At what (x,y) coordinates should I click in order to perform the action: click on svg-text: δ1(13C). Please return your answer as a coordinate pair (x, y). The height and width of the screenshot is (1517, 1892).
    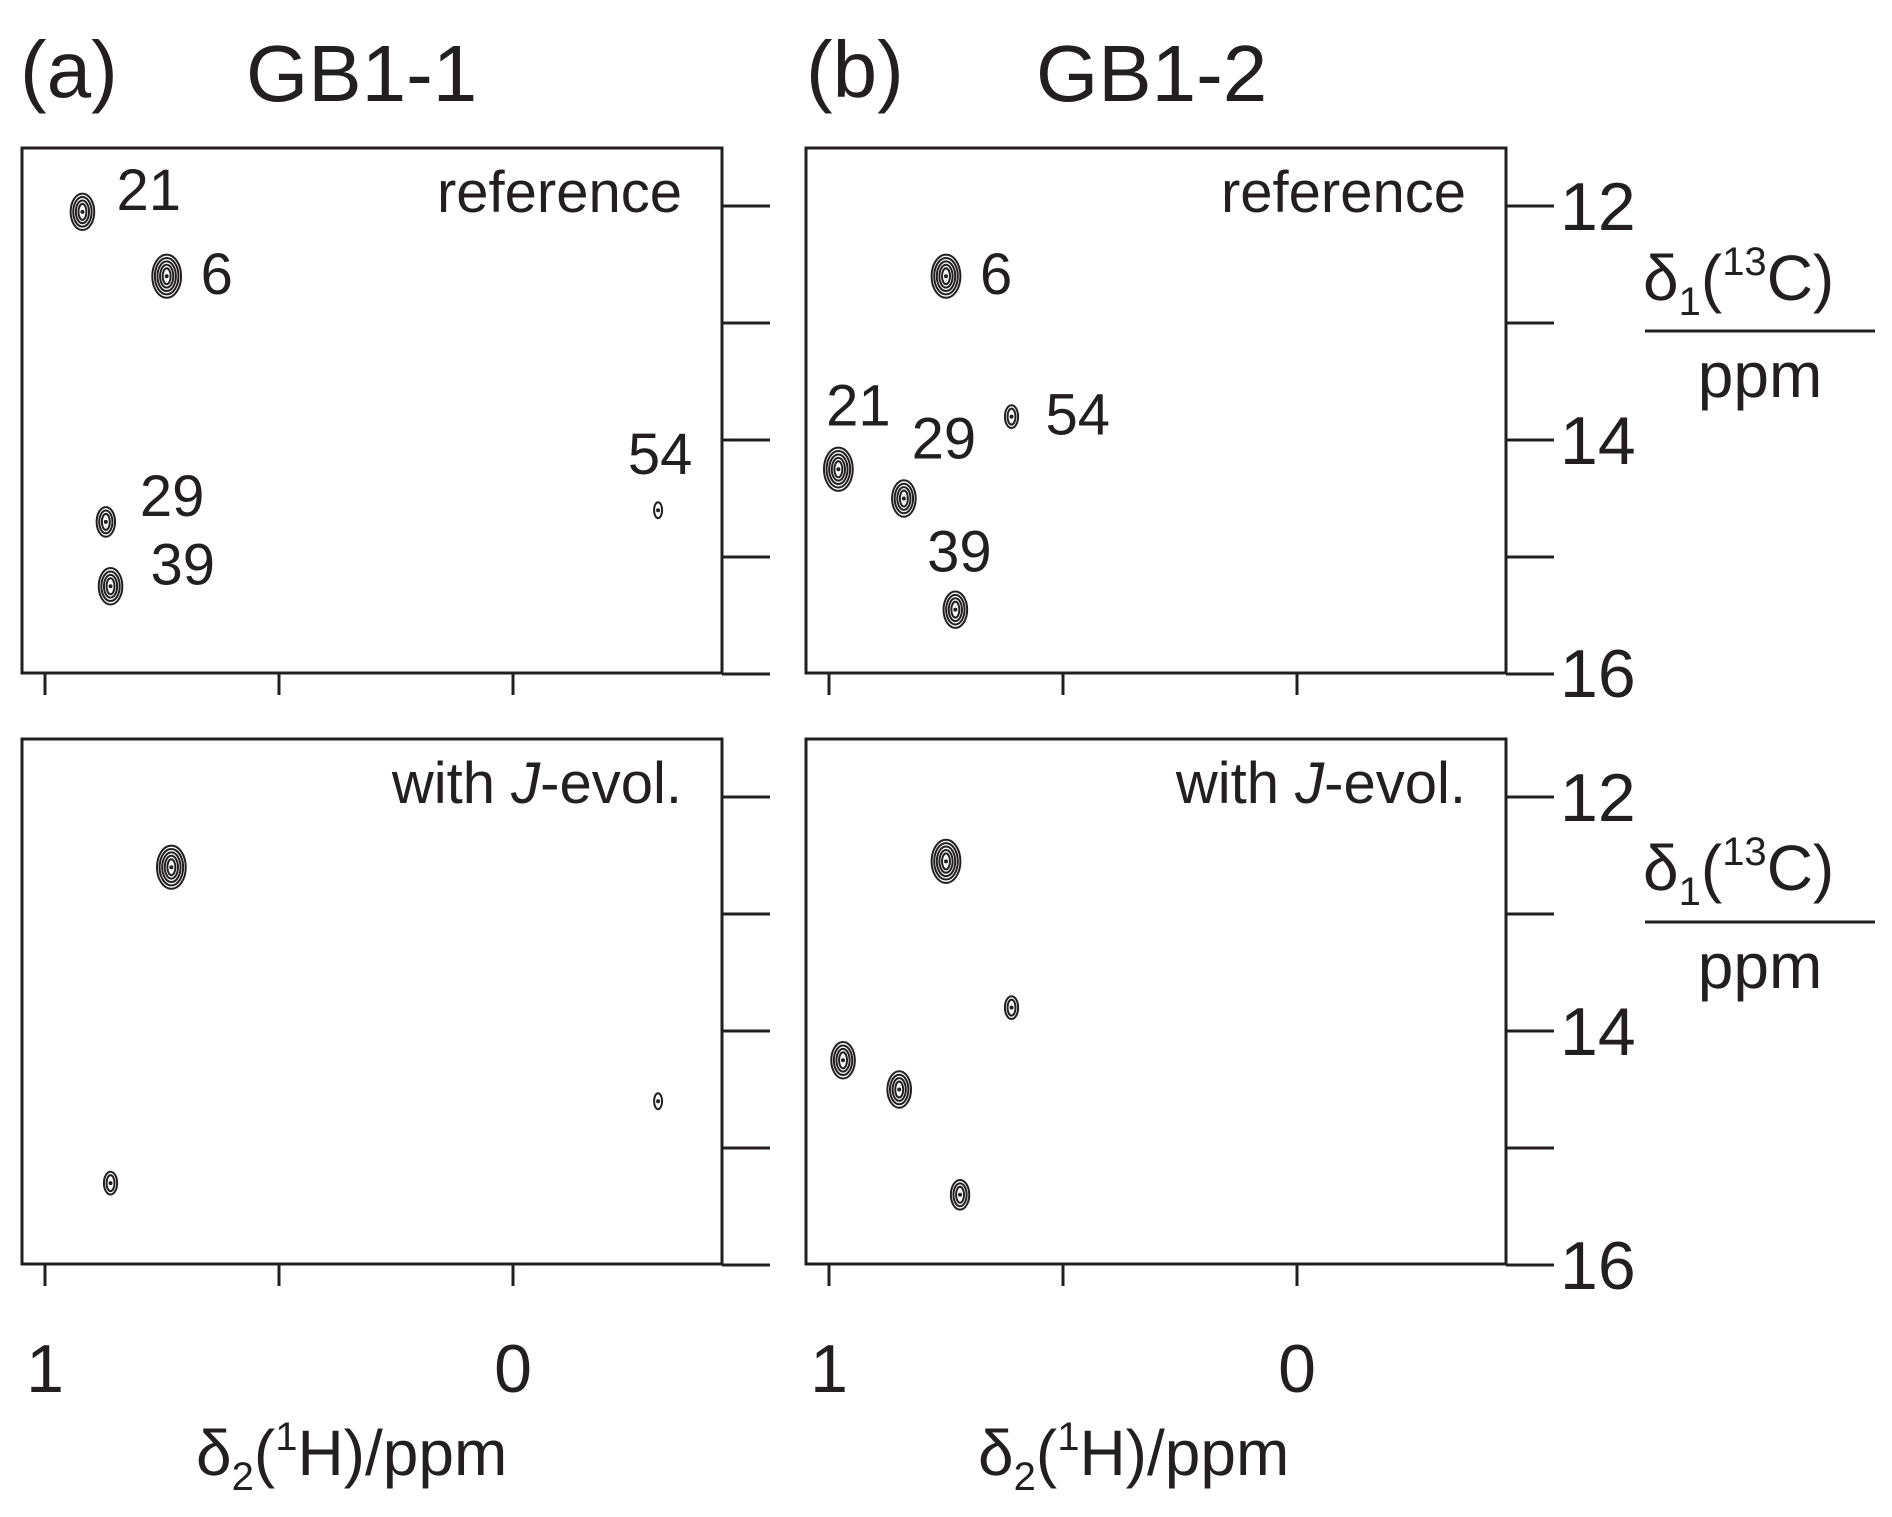
    Looking at the image, I should click on (1738, 872).